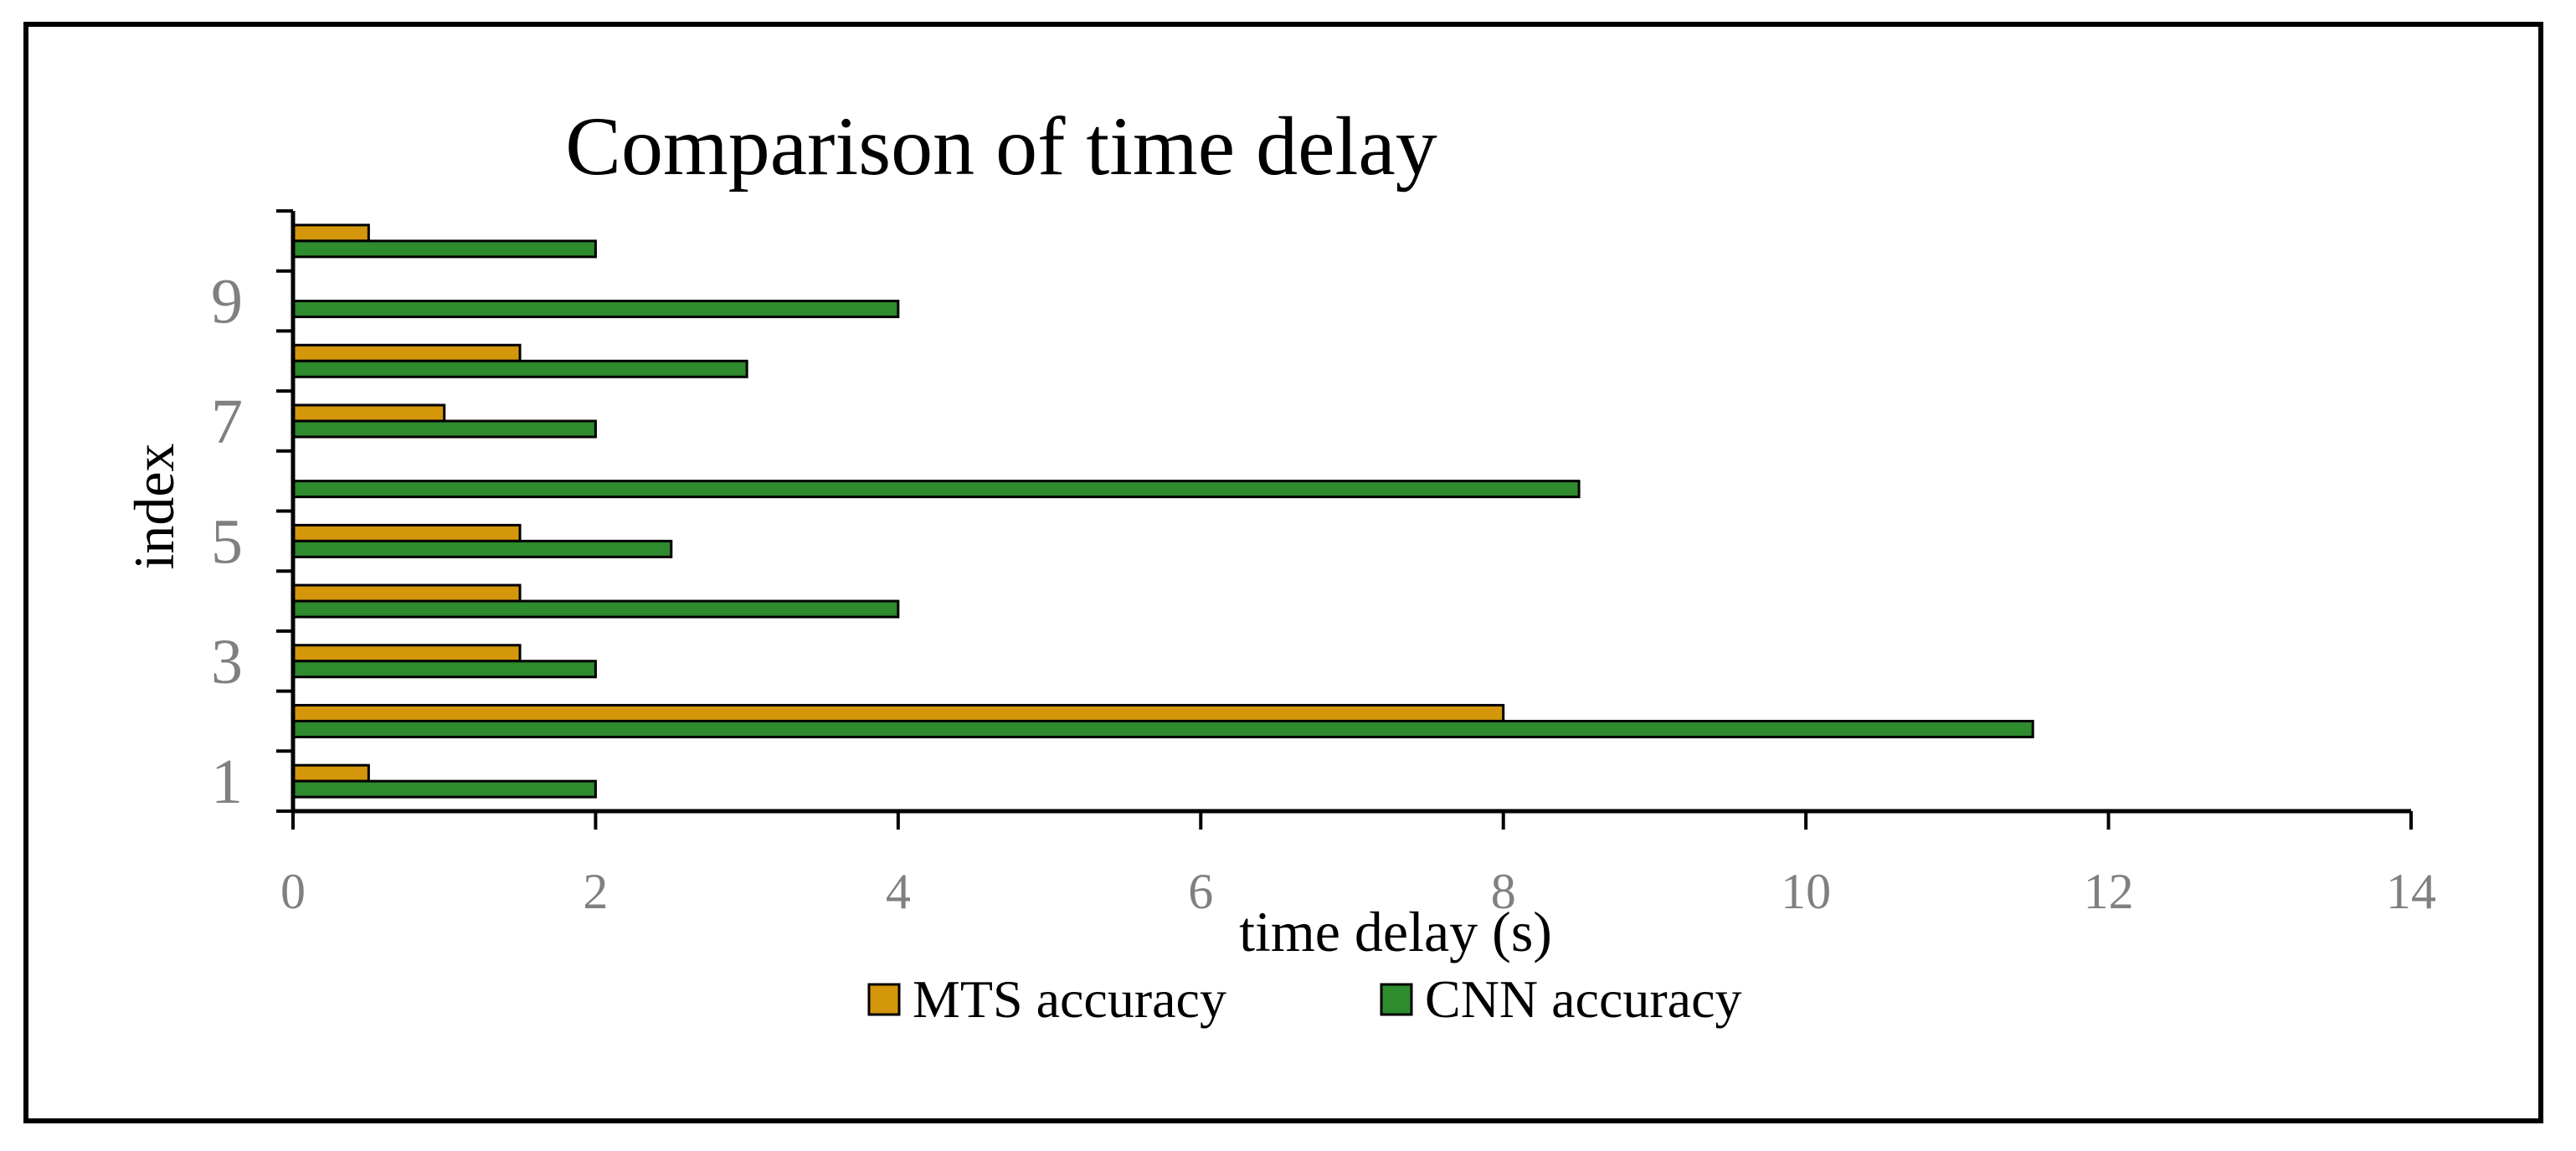 Image resolution: width=2576 pixels, height=1151 pixels. What do you see at coordinates (884, 1000) in the screenshot?
I see `legend-swatch-mts` at bounding box center [884, 1000].